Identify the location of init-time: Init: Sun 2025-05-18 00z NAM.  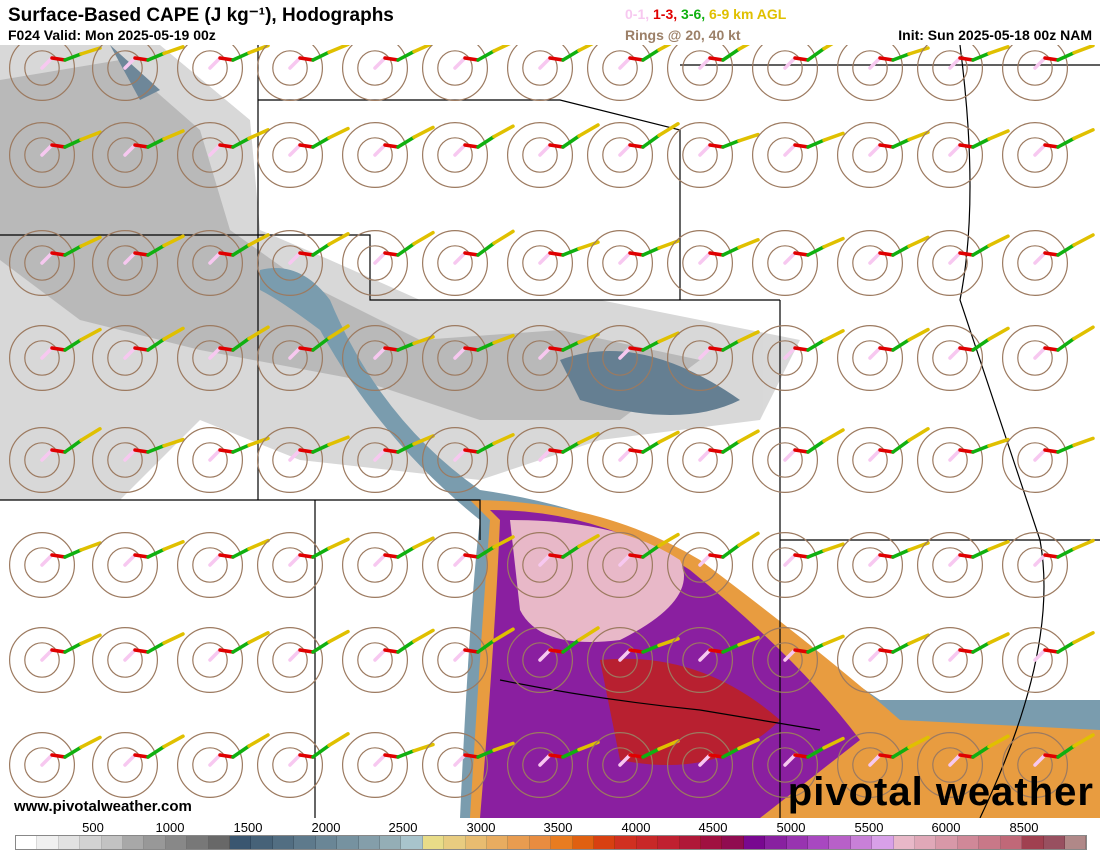
(995, 35).